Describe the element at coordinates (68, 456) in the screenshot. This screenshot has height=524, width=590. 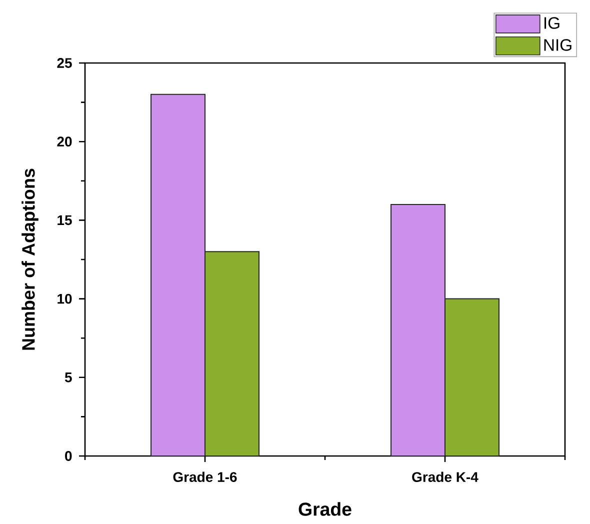
I see `y-tick-label: 0` at that location.